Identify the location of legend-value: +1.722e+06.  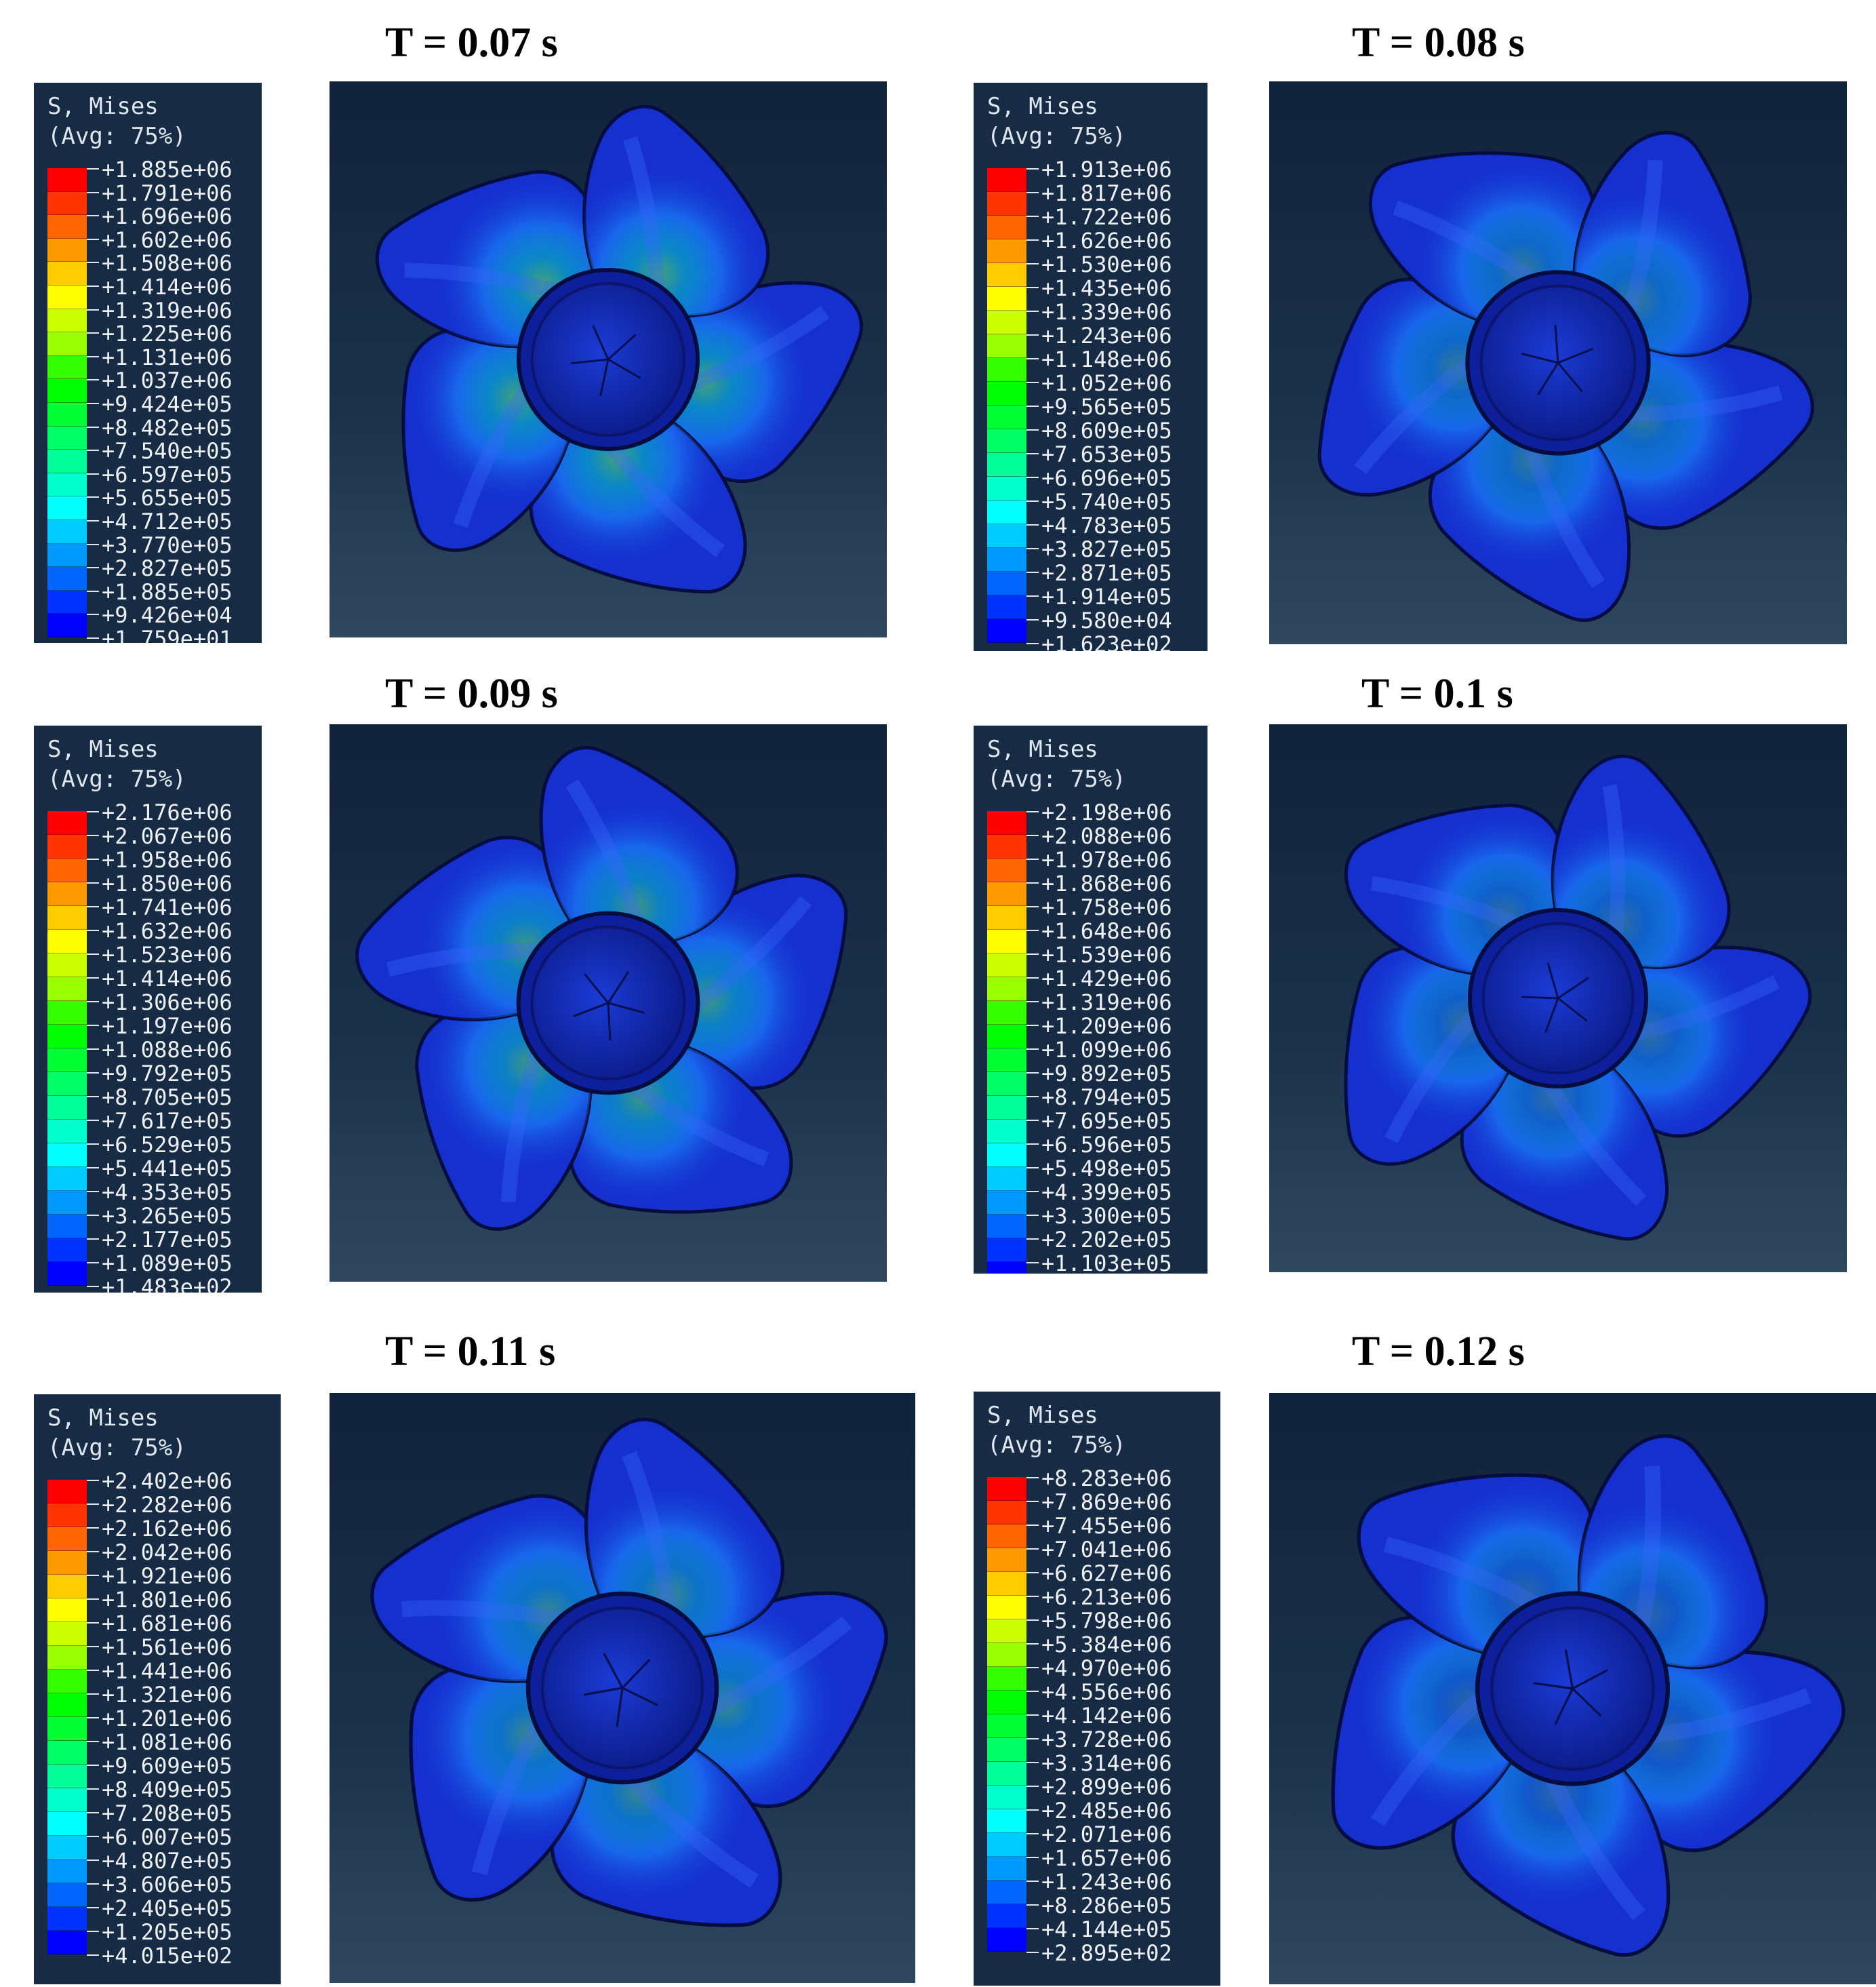
(1107, 217).